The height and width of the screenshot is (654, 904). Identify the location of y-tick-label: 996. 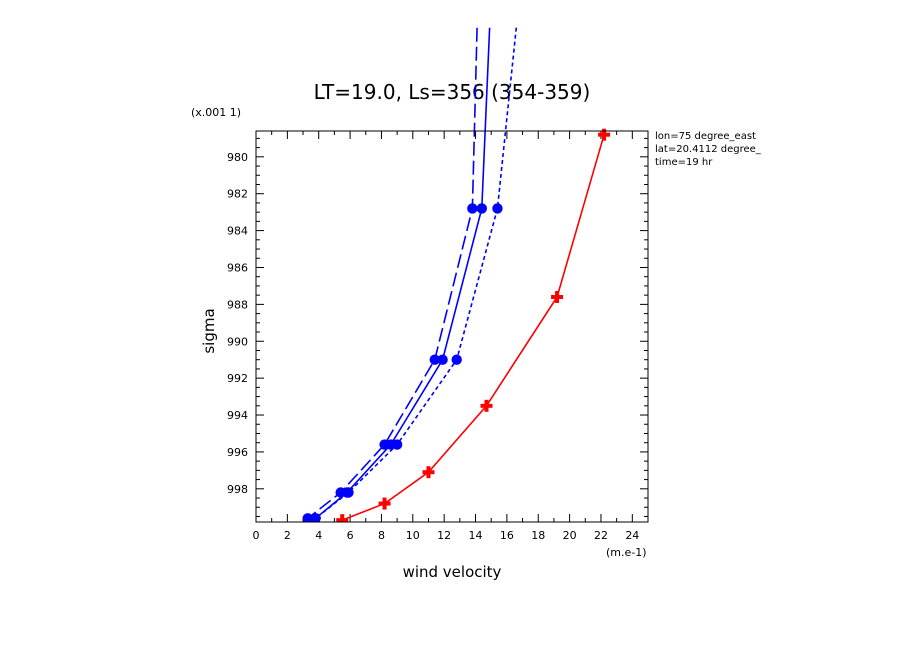
(237, 452).